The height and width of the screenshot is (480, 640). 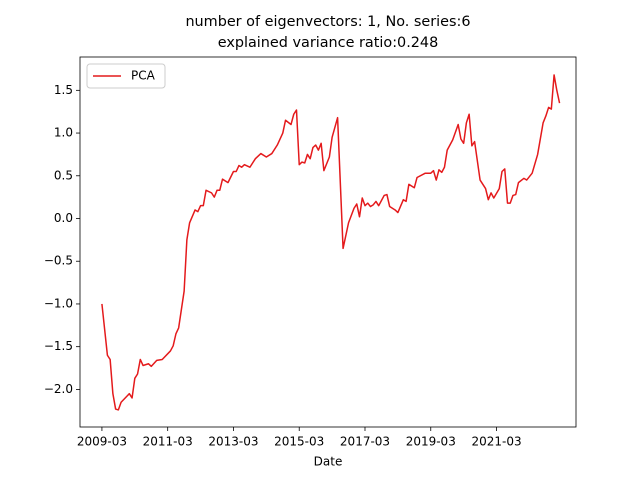 What do you see at coordinates (58, 303) in the screenshot?
I see `y-tick-label: −1.0` at bounding box center [58, 303].